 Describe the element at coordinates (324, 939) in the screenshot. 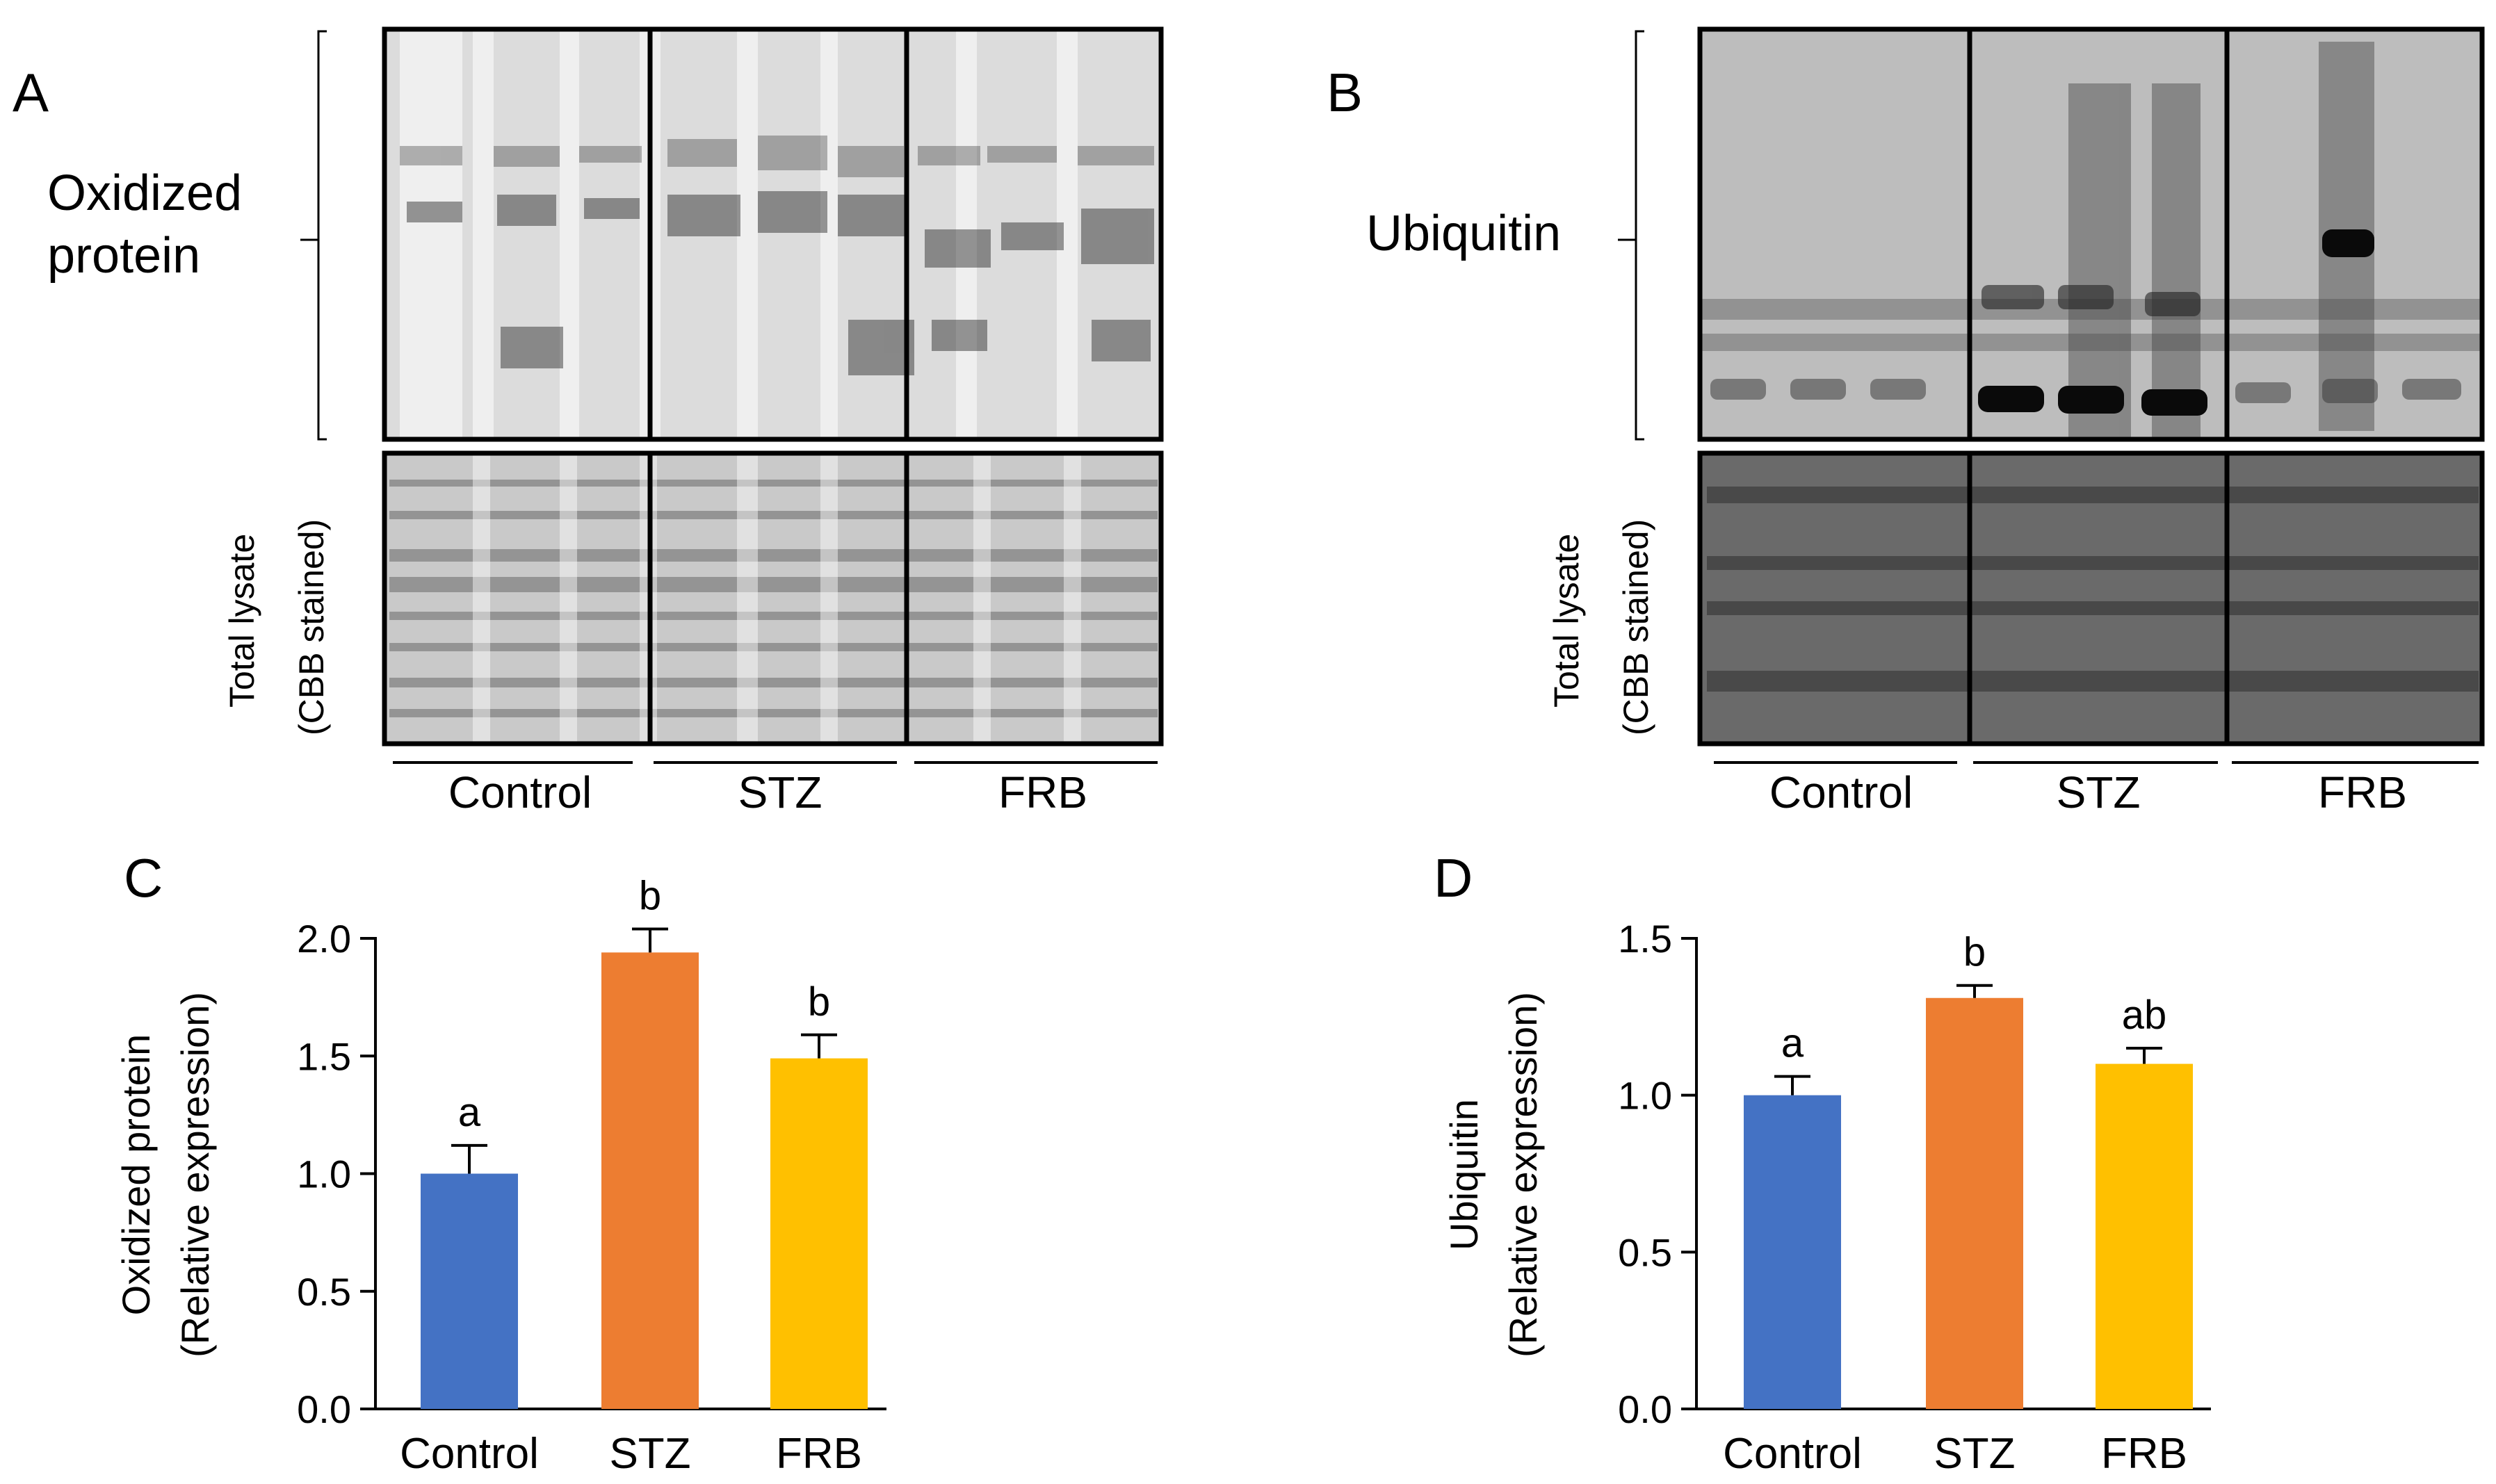

I see `y-tick-label: 2.0` at that location.